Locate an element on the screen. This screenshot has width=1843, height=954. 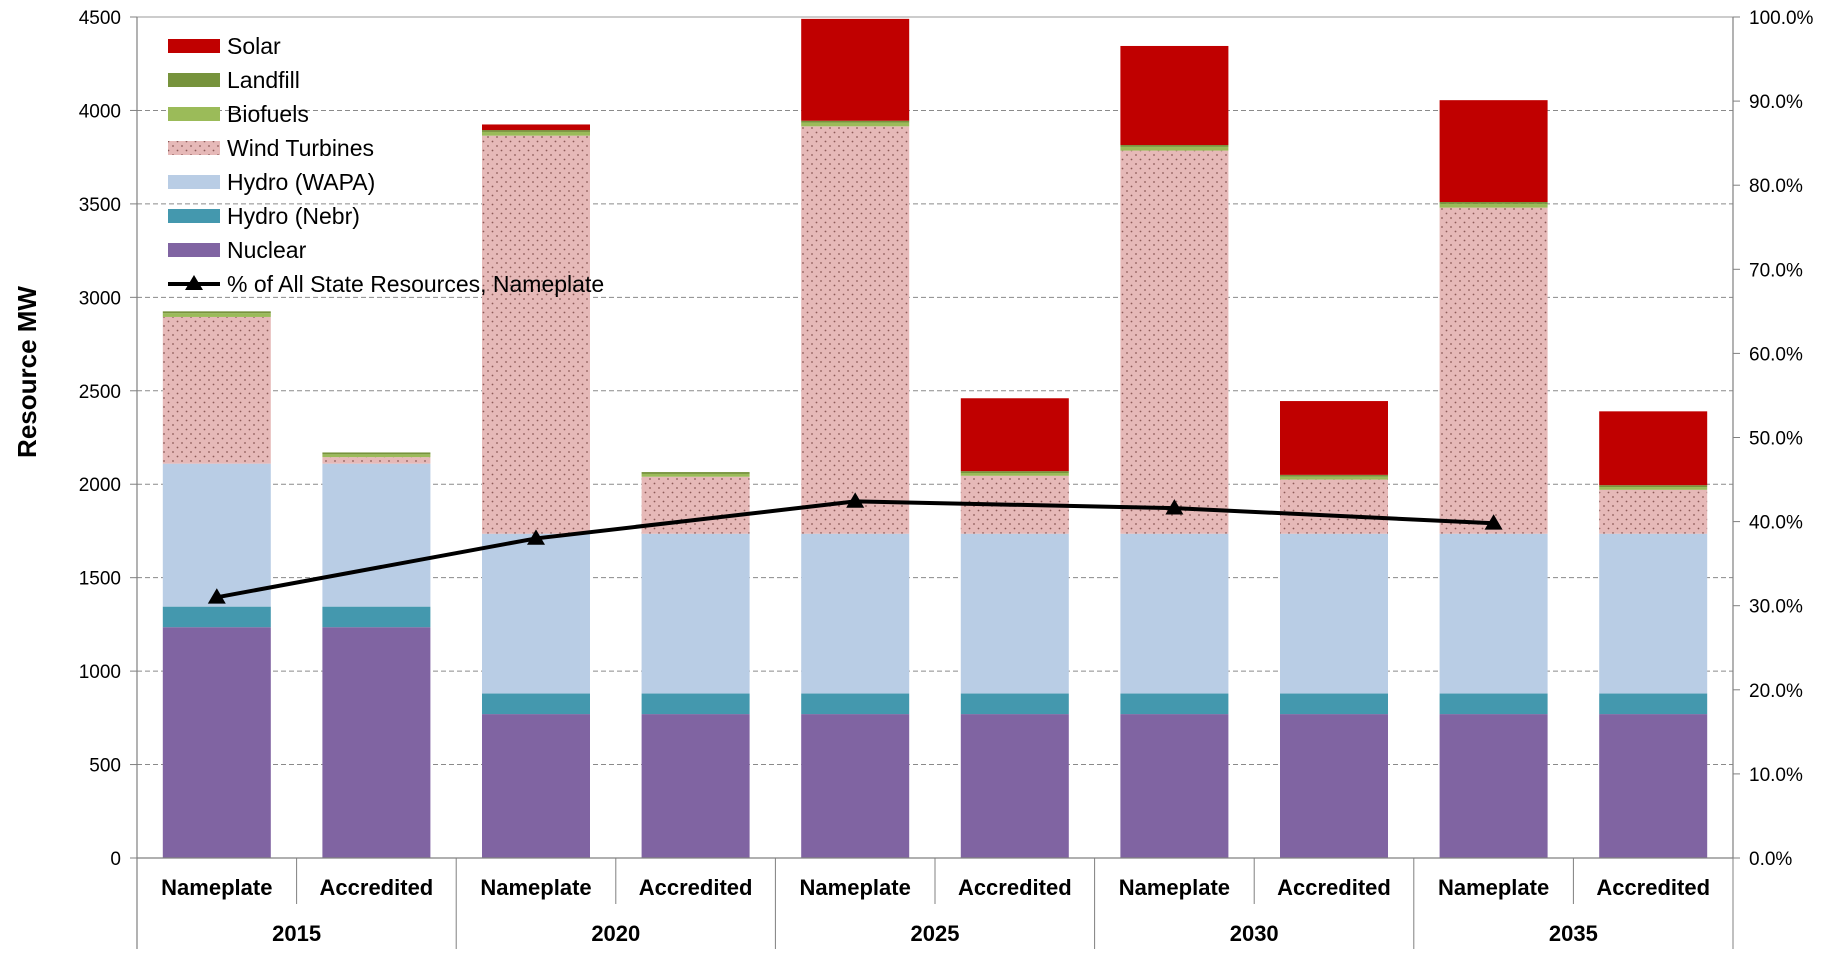
legend-label: Biofuels is located at coordinates (268, 114).